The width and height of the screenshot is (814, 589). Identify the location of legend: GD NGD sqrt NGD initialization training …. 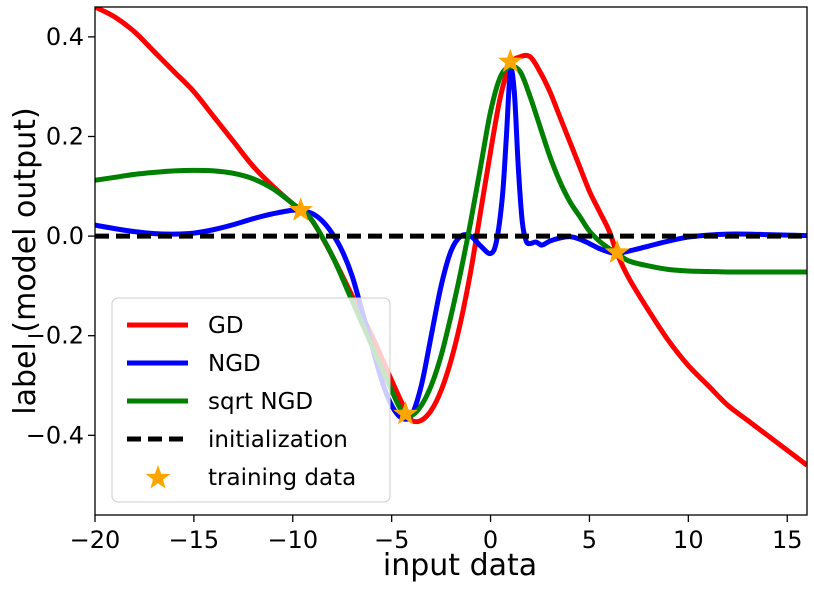
(251, 400).